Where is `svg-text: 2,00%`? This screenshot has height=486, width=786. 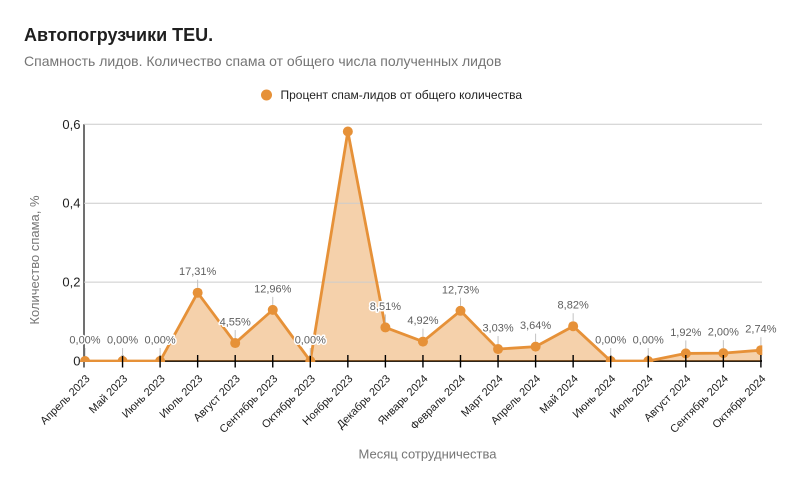
svg-text: 2,00% is located at coordinates (723, 333).